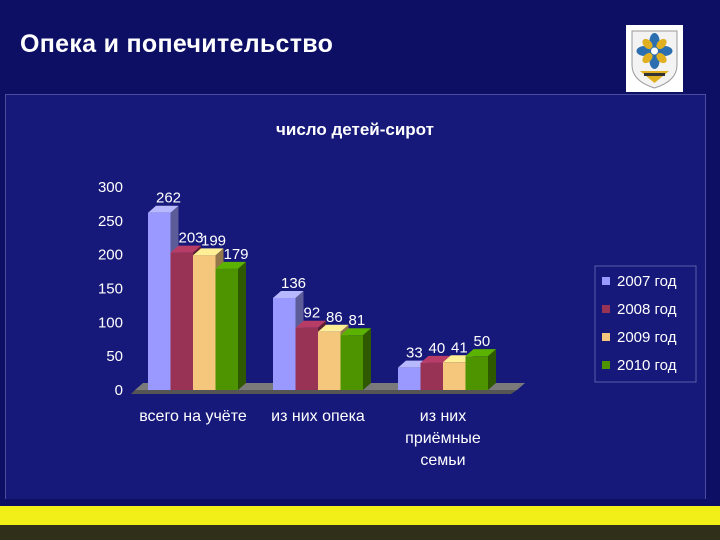  What do you see at coordinates (459, 347) in the screenshot?
I see `data-label: 41` at bounding box center [459, 347].